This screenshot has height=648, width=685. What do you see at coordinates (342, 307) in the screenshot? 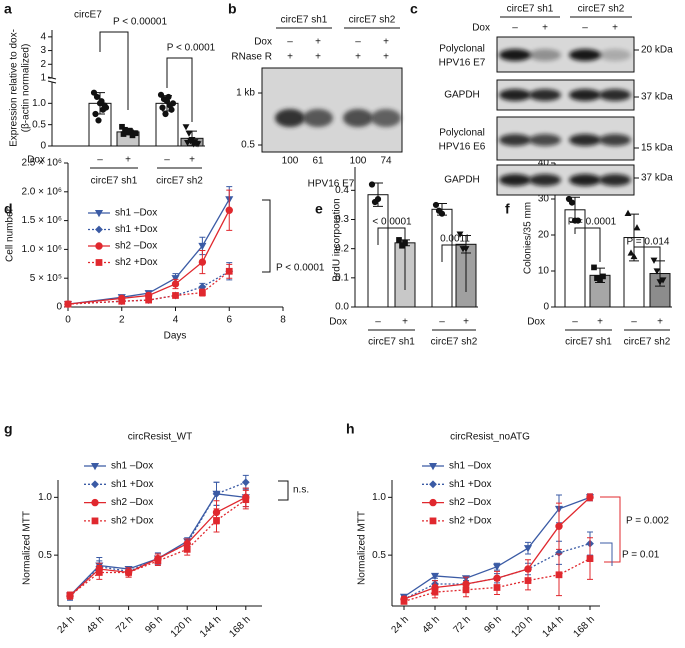
I see `y-tick-label: 0.0` at bounding box center [342, 307].